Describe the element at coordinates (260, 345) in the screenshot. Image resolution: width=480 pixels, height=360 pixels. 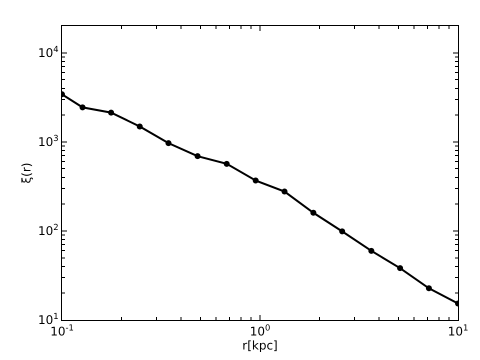
I see `x-axis-title: r[kpc]` at that location.